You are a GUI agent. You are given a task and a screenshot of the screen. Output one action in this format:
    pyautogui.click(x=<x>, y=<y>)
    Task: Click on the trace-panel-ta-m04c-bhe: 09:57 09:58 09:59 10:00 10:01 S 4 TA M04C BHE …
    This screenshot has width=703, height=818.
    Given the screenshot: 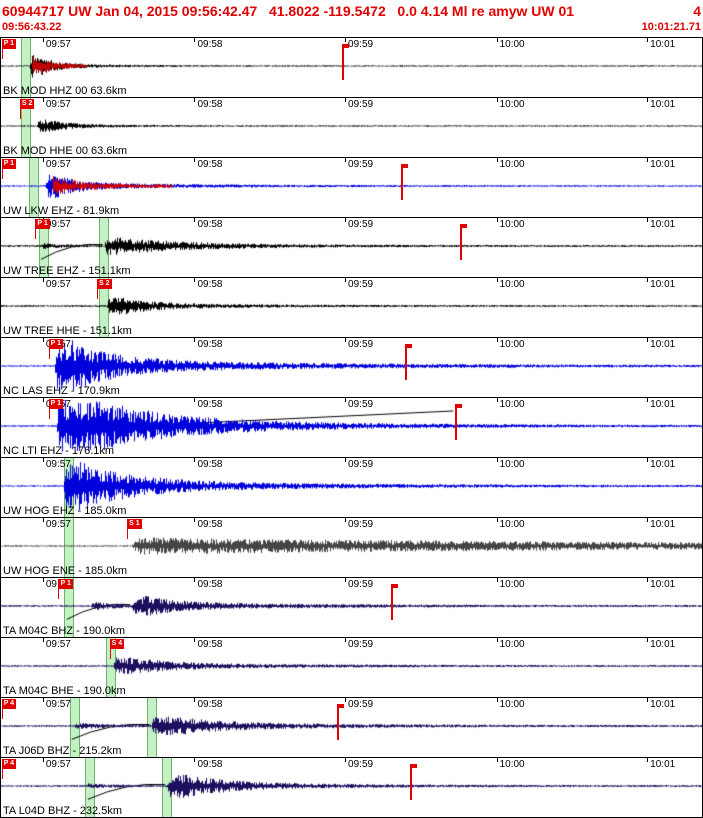 What is the action you would take?
    pyautogui.click(x=351, y=667)
    